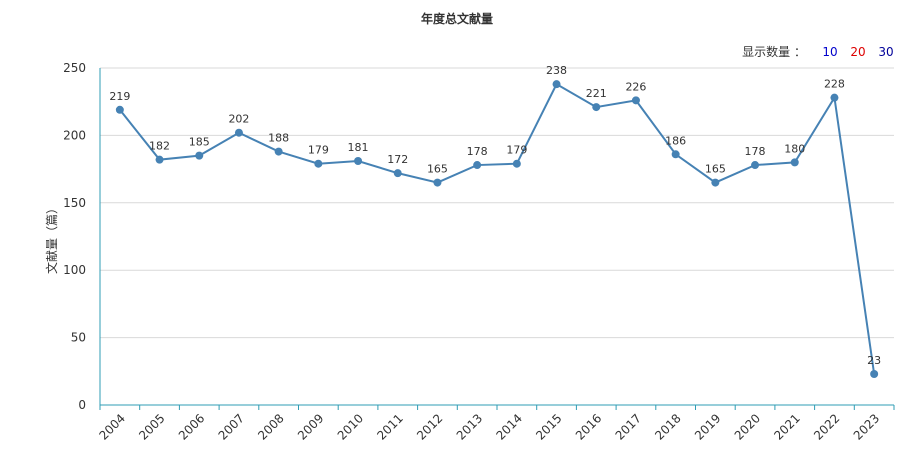 This screenshot has height=459, width=914. I want to click on data-label: 228, so click(834, 84).